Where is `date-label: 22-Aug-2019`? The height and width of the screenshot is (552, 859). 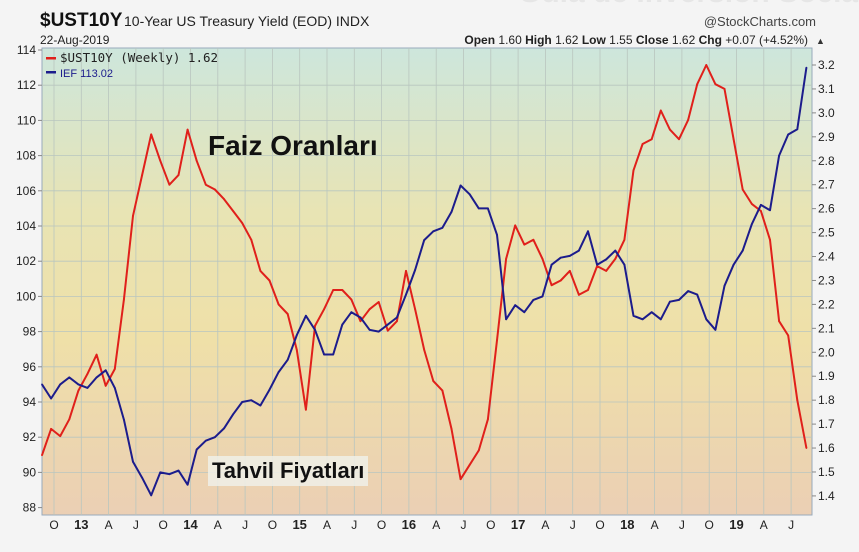 date-label: 22-Aug-2019 is located at coordinates (75, 40).